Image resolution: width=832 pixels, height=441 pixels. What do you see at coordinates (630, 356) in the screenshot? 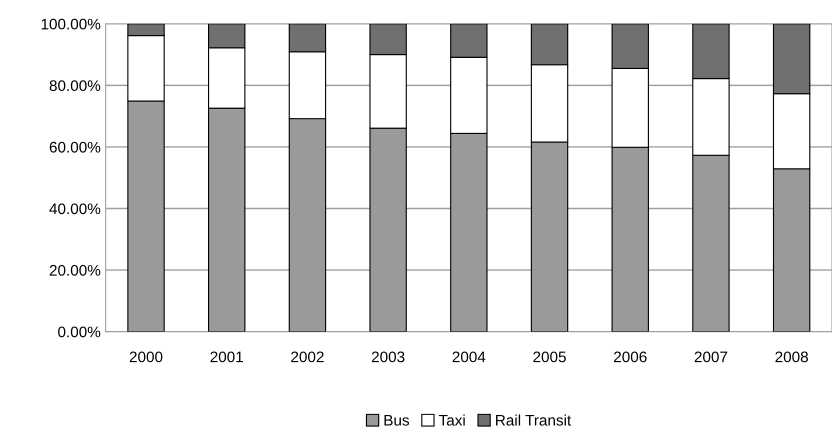
I see `x-tick-label: 2006` at bounding box center [630, 356].